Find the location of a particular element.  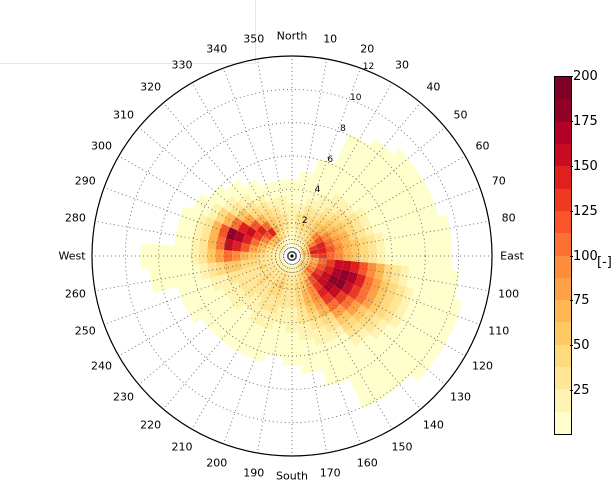

colorbar is located at coordinates (563, 255).